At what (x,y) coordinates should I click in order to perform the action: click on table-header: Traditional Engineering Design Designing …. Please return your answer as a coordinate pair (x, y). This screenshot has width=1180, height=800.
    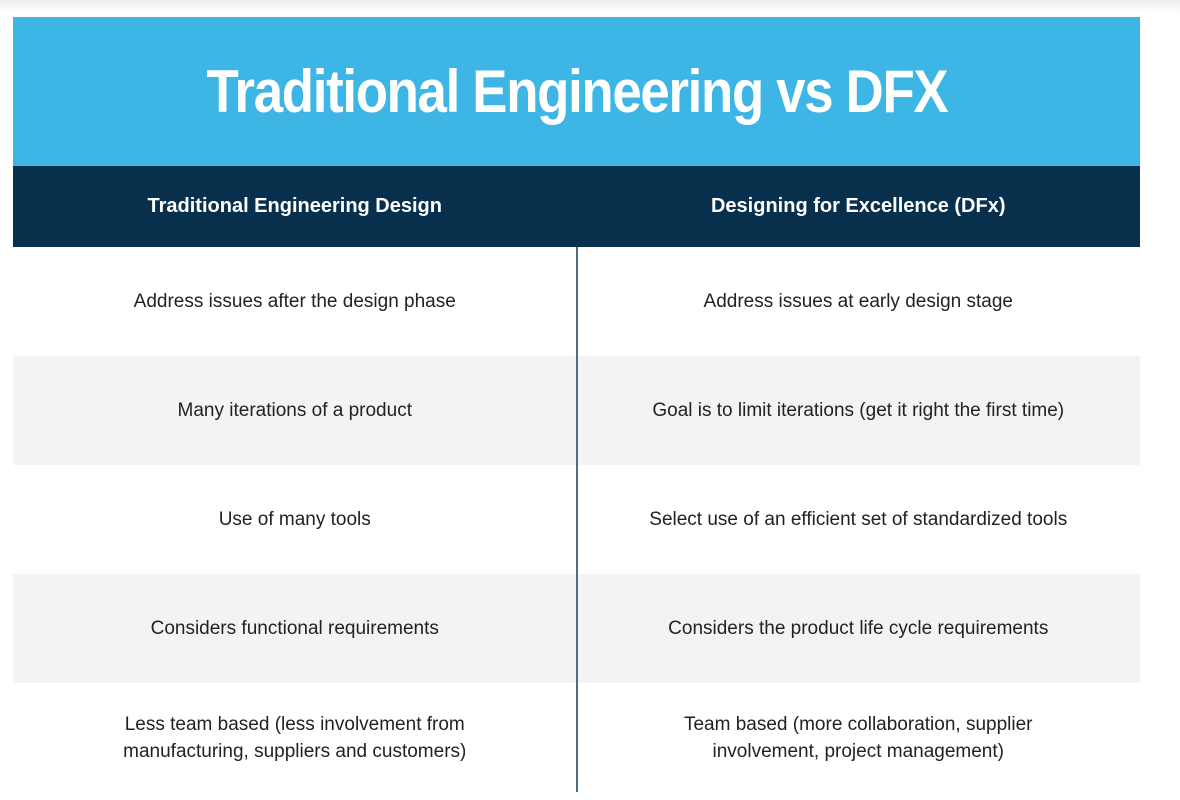
    Looking at the image, I should click on (576, 206).